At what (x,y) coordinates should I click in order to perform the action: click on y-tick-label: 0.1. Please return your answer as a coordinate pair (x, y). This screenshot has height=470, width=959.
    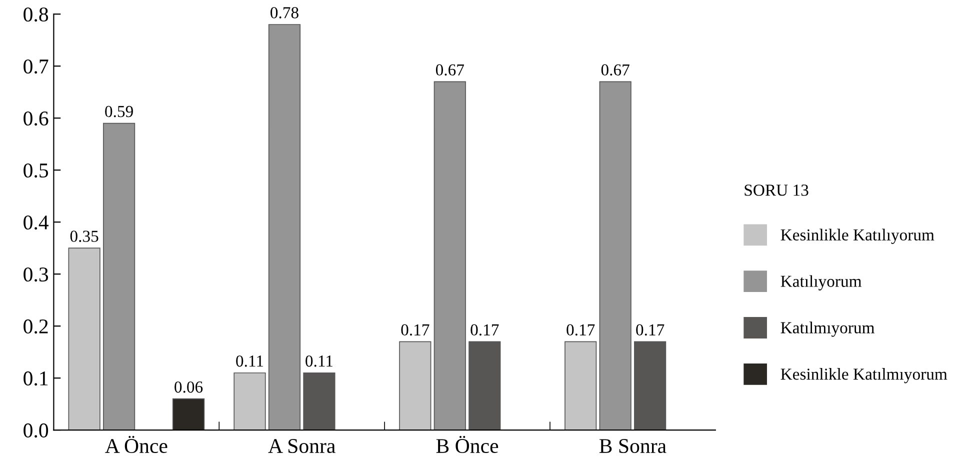
    Looking at the image, I should click on (36, 378).